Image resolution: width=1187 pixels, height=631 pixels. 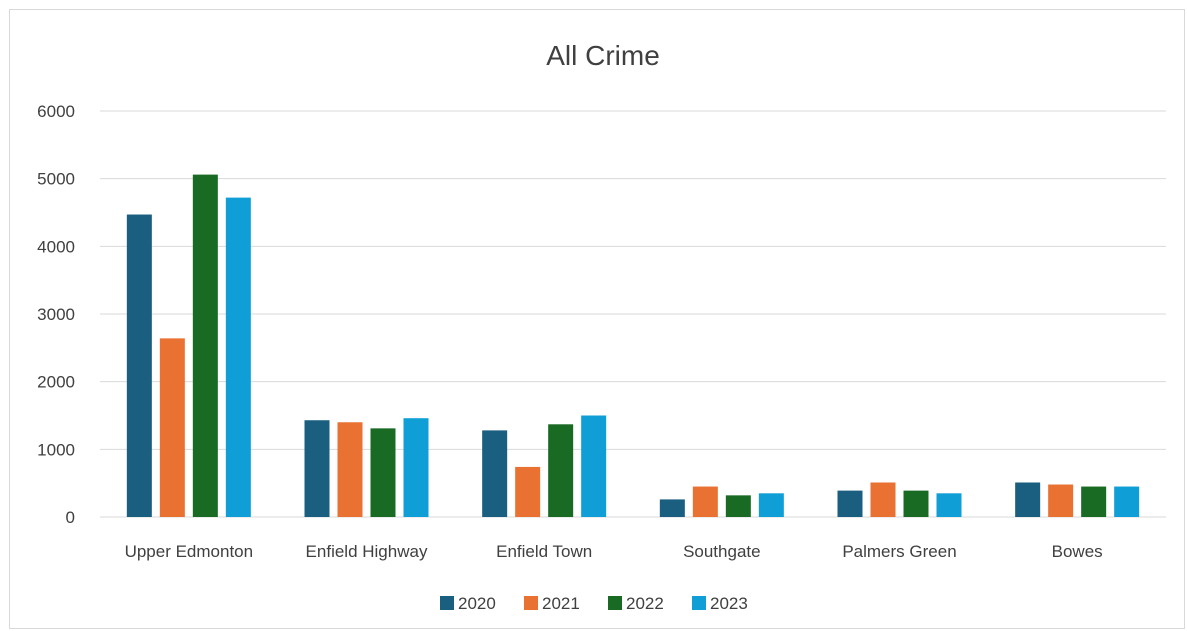 I want to click on chart-title: All Crime, so click(x=603, y=55).